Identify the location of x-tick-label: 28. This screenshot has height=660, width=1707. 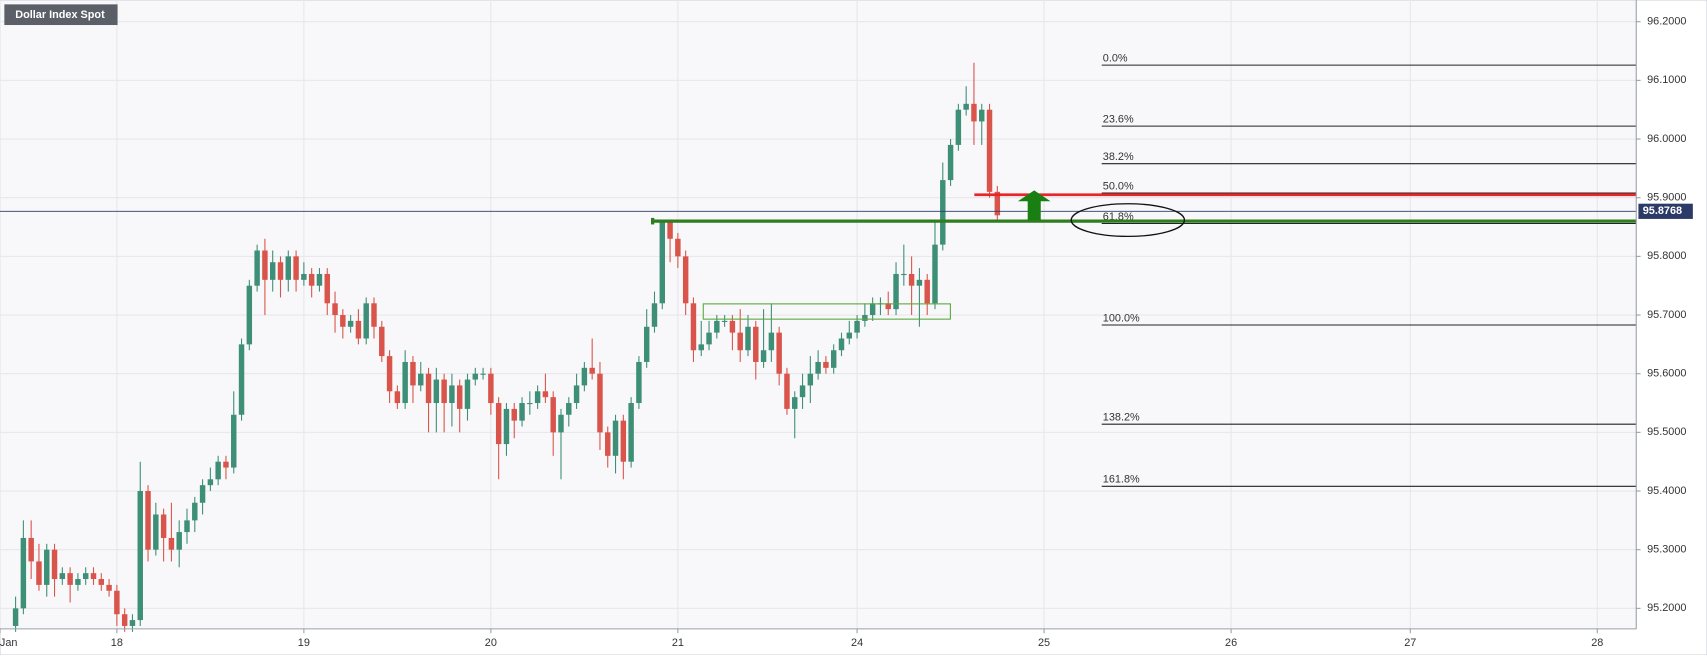
(1597, 643).